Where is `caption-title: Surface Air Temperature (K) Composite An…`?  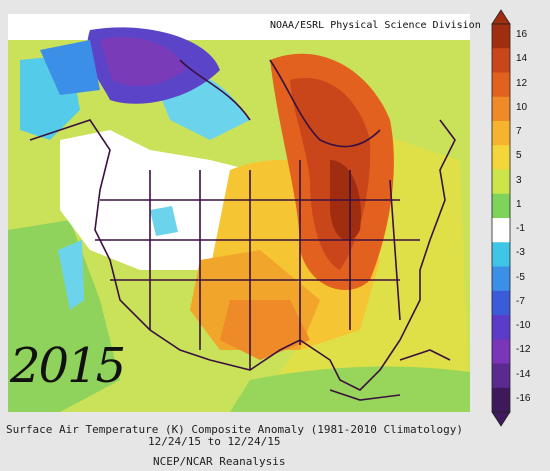 caption-title: Surface Air Temperature (K) Composite An… is located at coordinates (234, 429).